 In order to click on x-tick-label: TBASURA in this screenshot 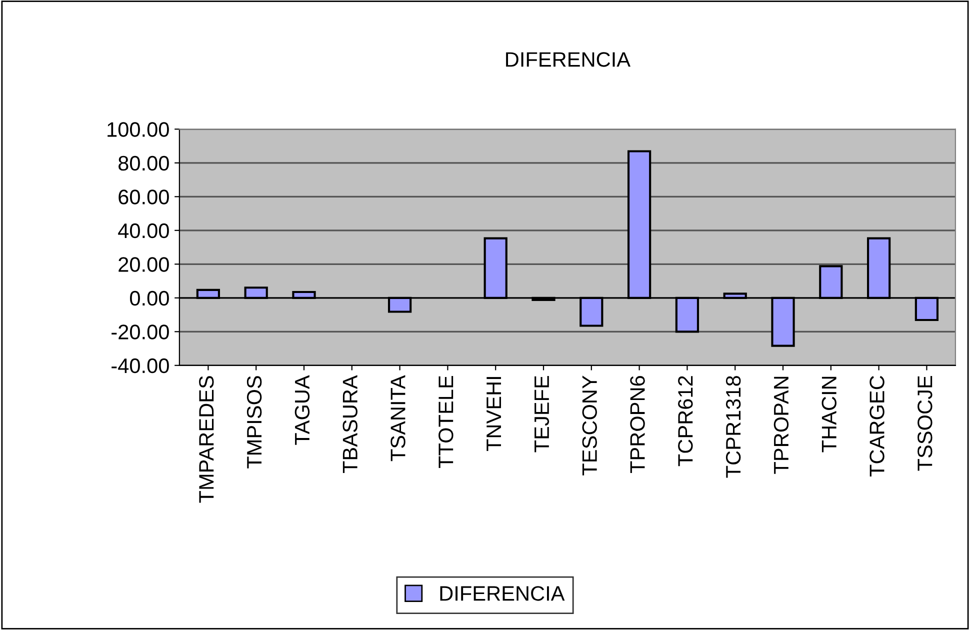, I will do `click(350, 424)`.